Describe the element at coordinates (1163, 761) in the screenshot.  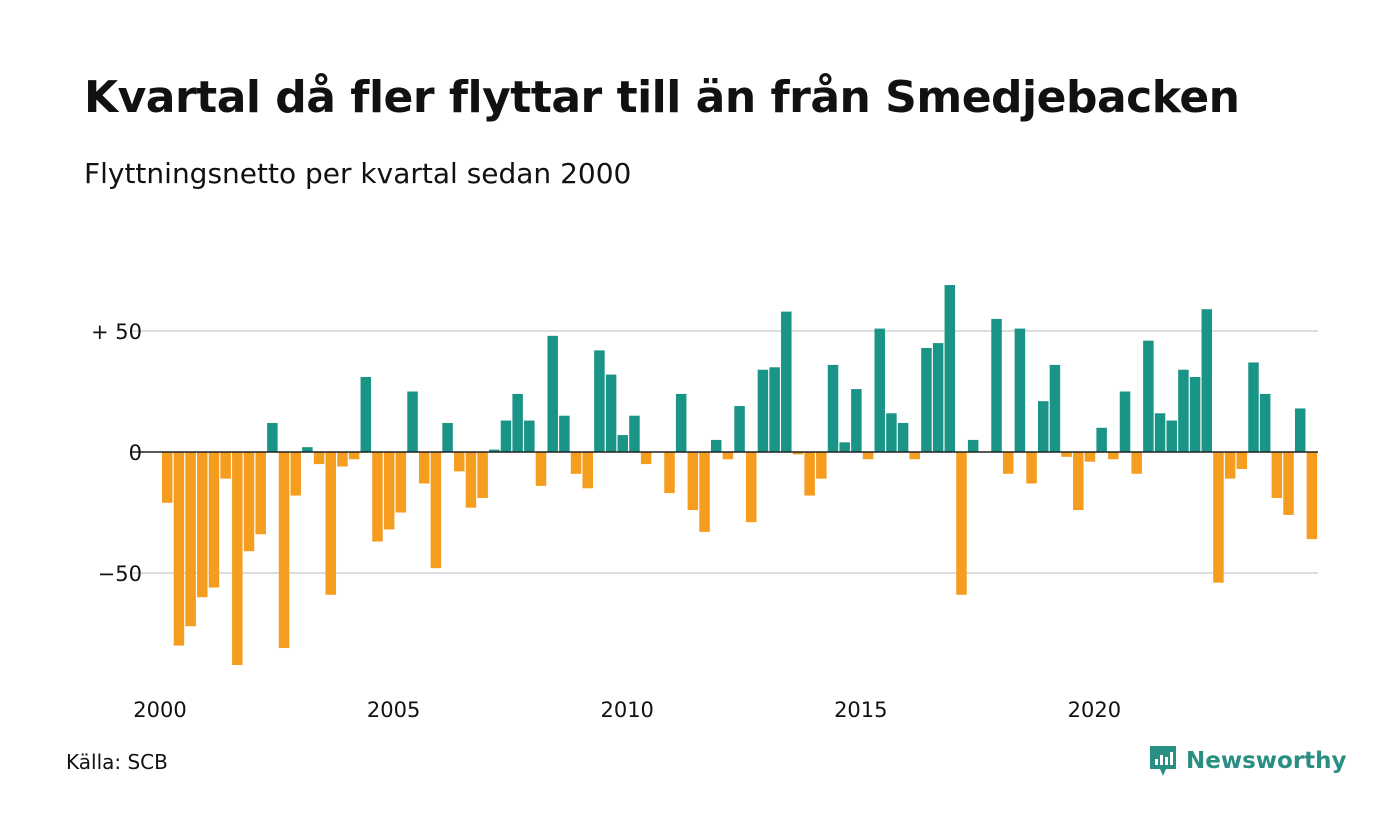
I see `newsworthy-chat-chart-icon` at that location.